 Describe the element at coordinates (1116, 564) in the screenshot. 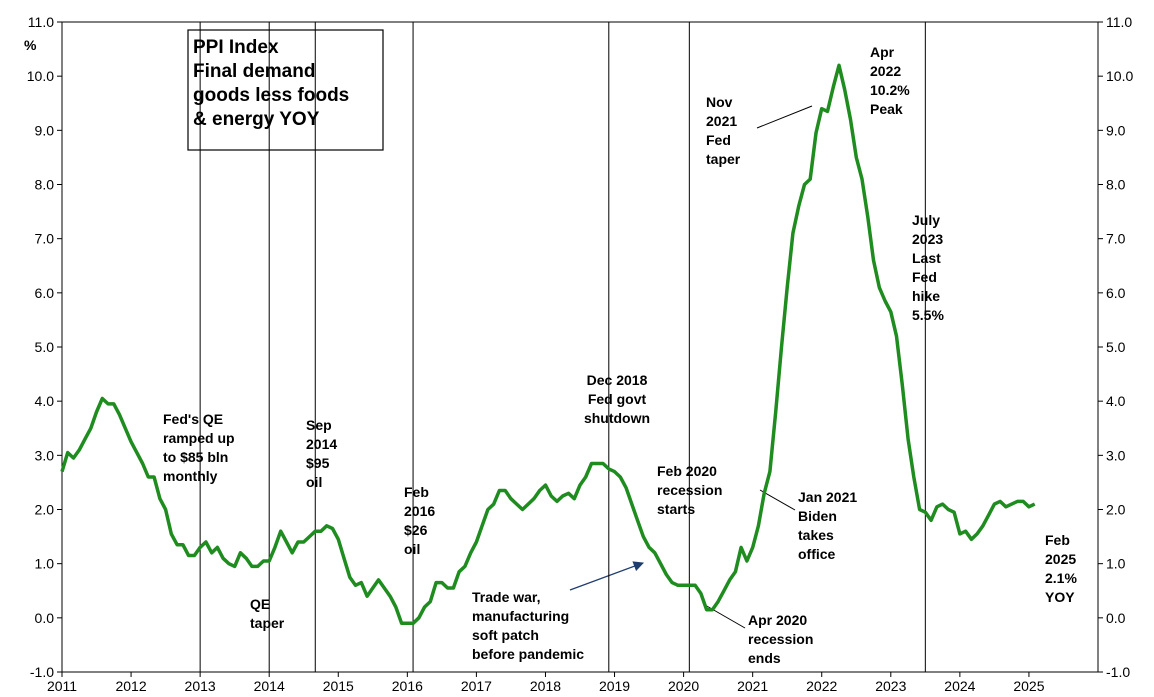

I see `y2-tick-label: 1.0` at that location.